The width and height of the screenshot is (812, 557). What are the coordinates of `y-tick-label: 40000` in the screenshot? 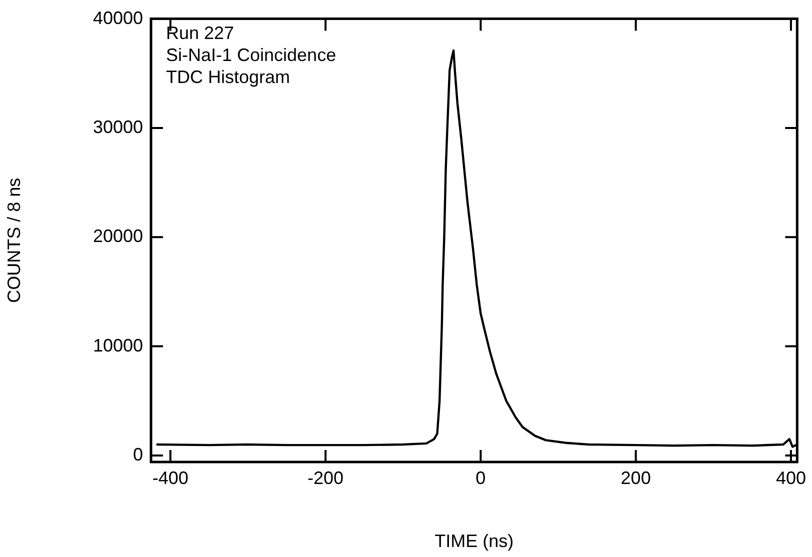 It's located at (117, 18).